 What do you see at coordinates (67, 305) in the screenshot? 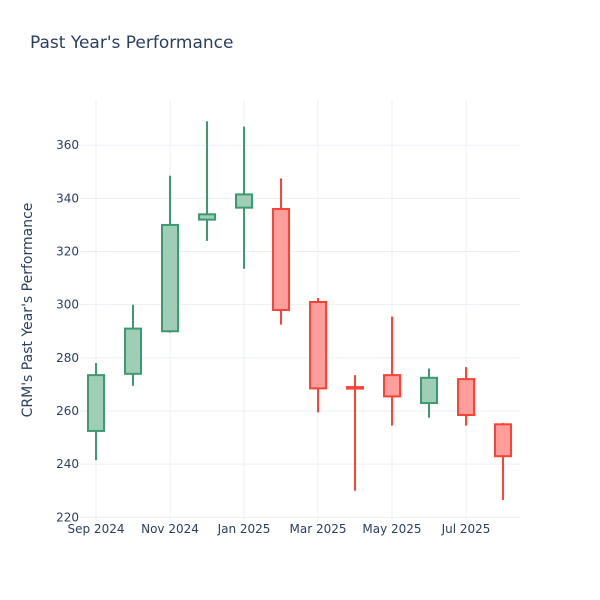
I see `y-tick-label: 300` at bounding box center [67, 305].